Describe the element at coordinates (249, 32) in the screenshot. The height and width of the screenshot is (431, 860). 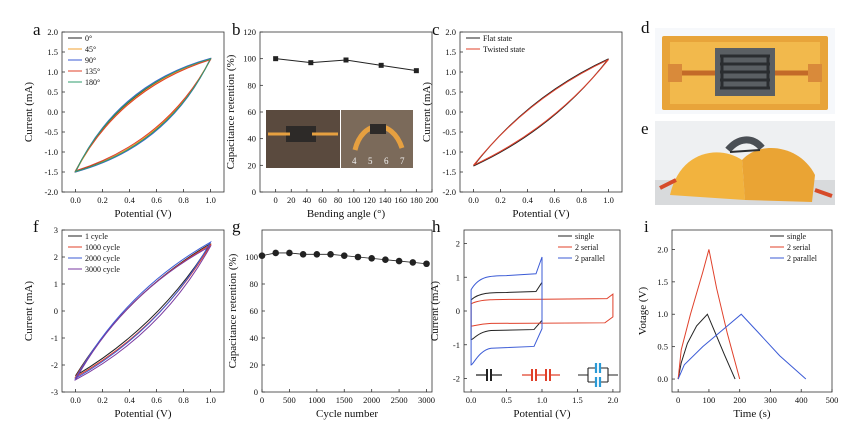
I see `y-tick-label: 120` at that location.